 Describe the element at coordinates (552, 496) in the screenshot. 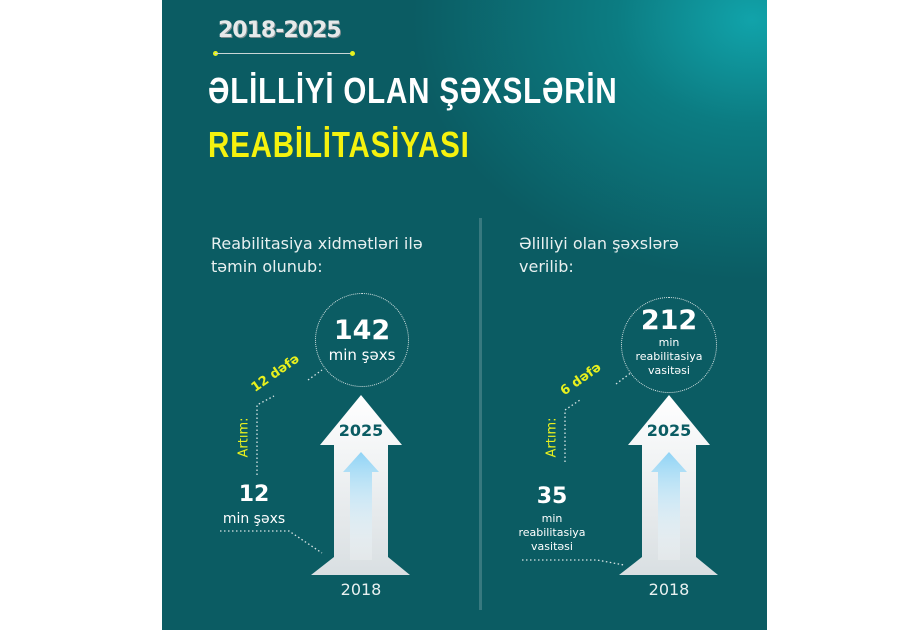

I see `right-value-2018: 35` at that location.